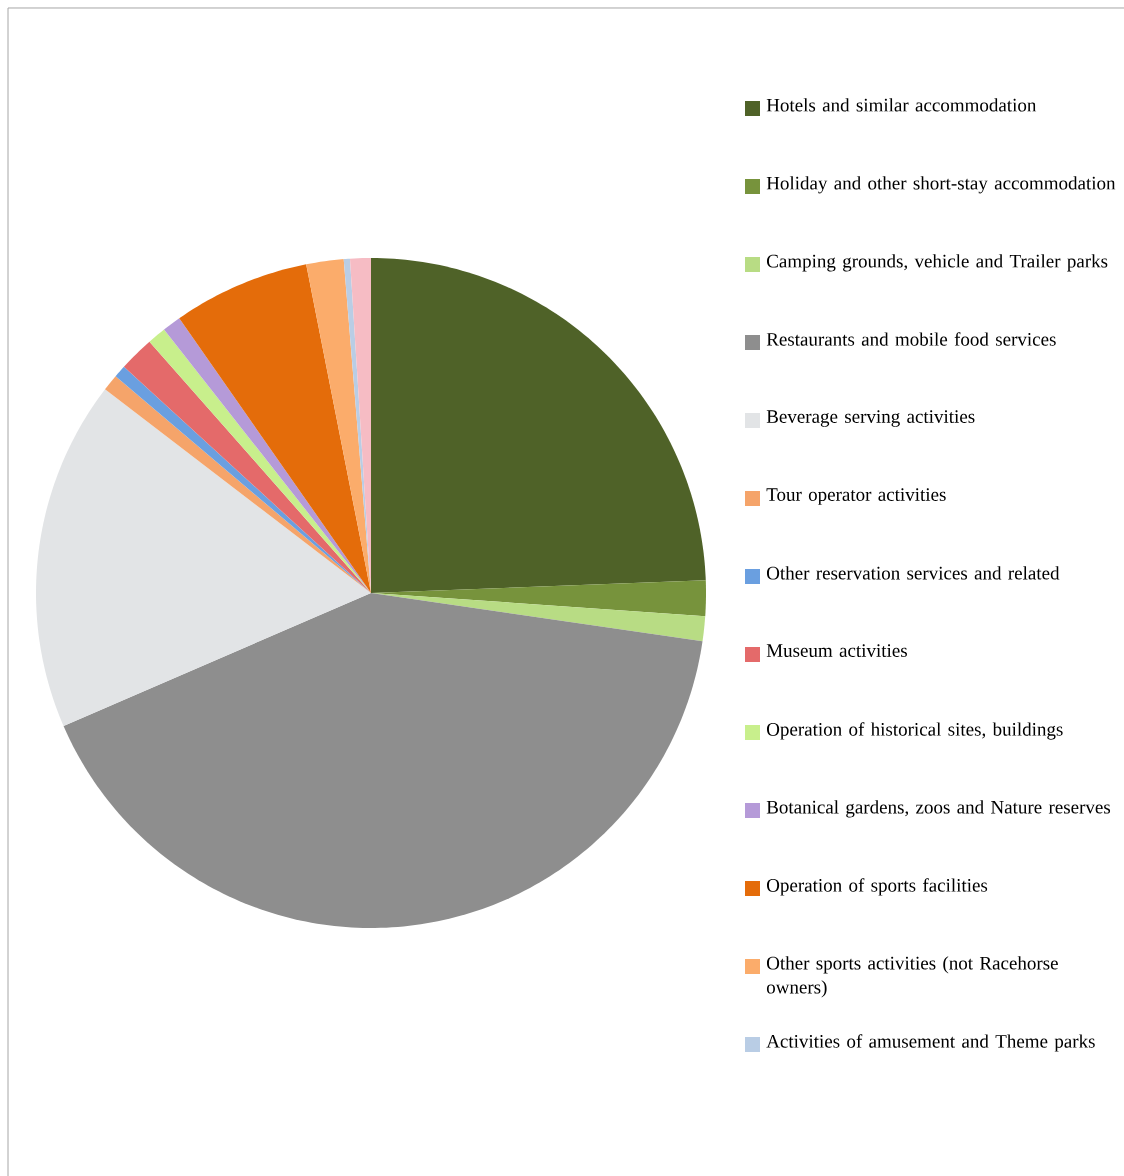  I want to click on legend-label: Beverage serving activities, so click(870, 418).